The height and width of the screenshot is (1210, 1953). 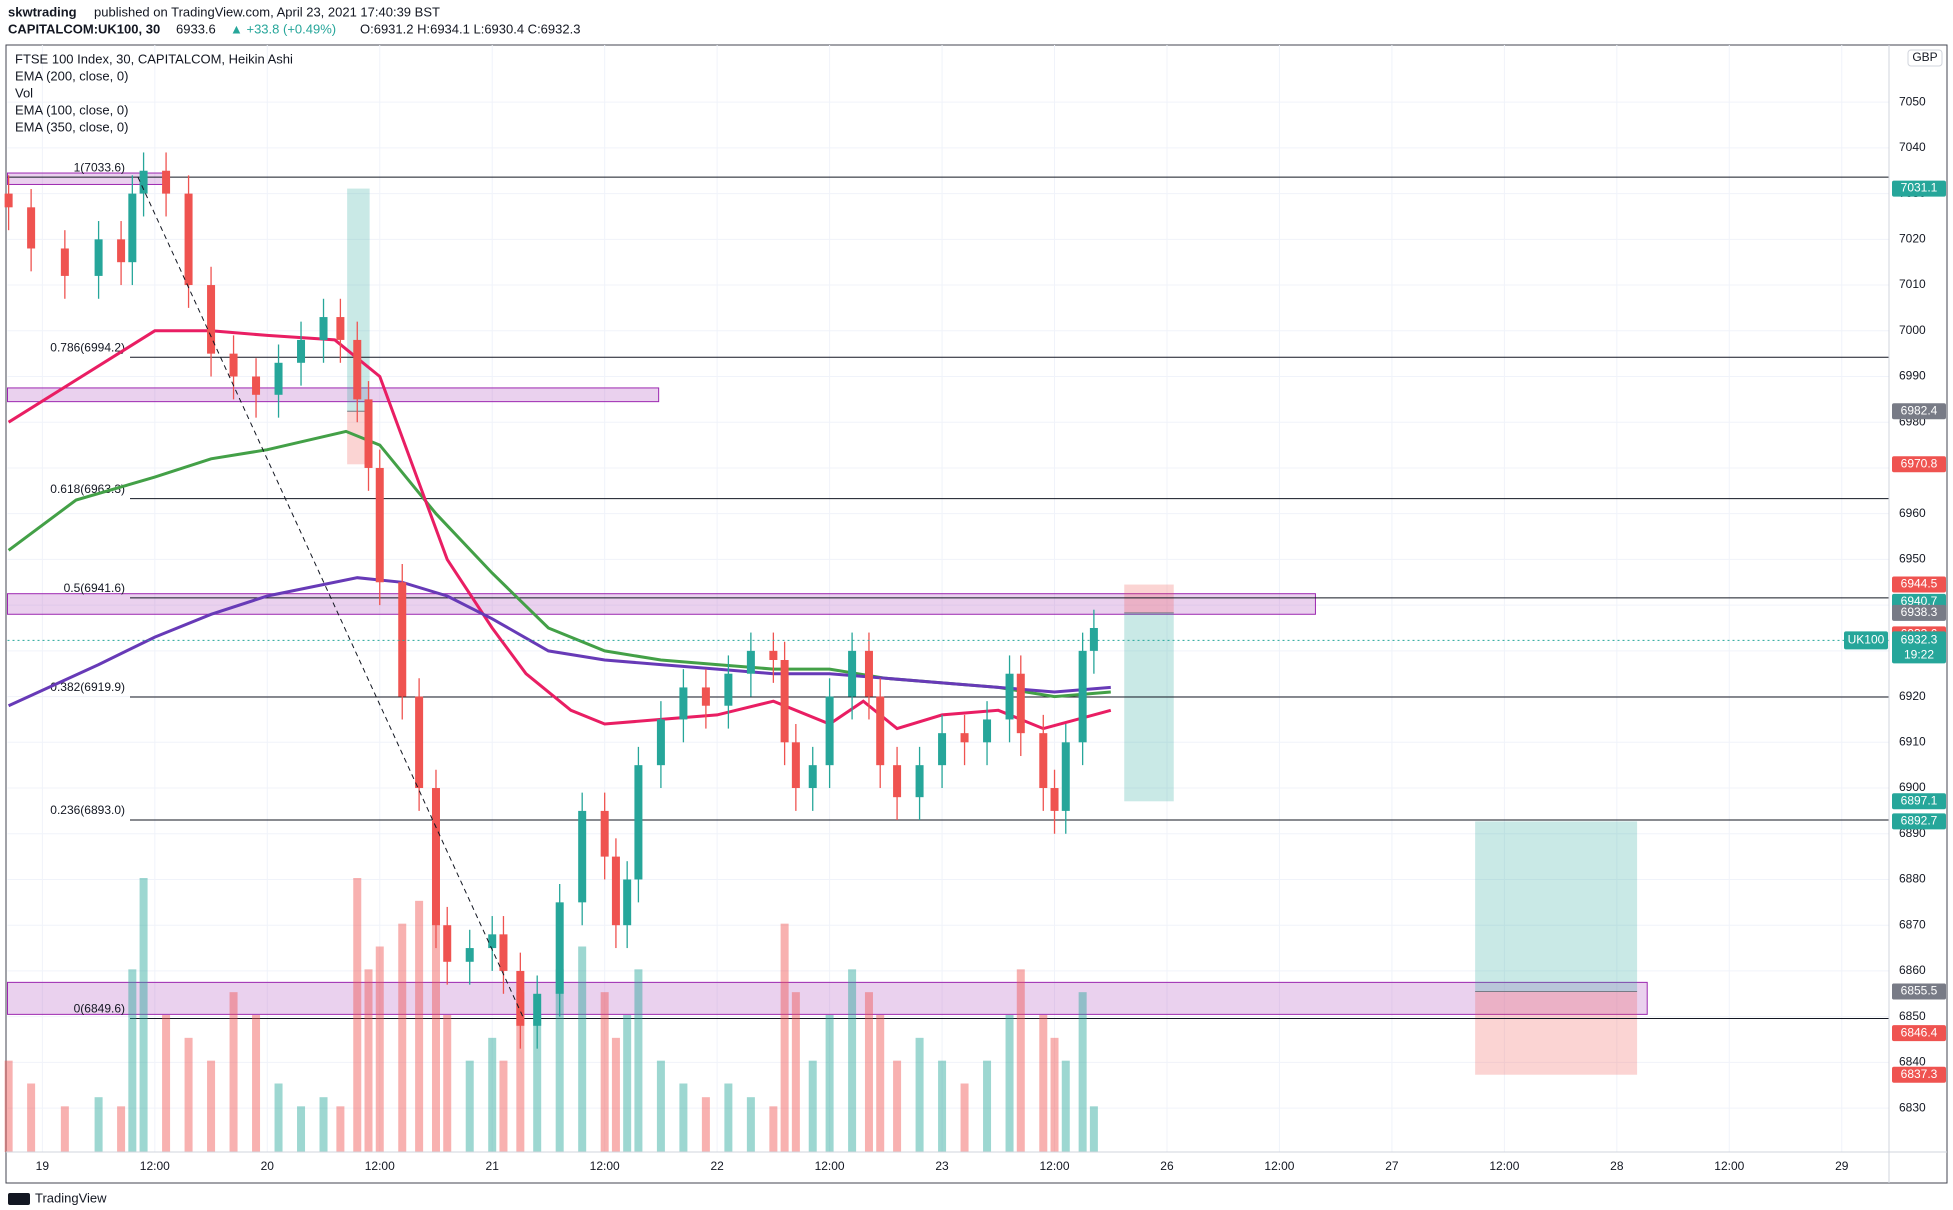 What do you see at coordinates (1912, 924) in the screenshot?
I see `y-tick-label: 6870` at bounding box center [1912, 924].